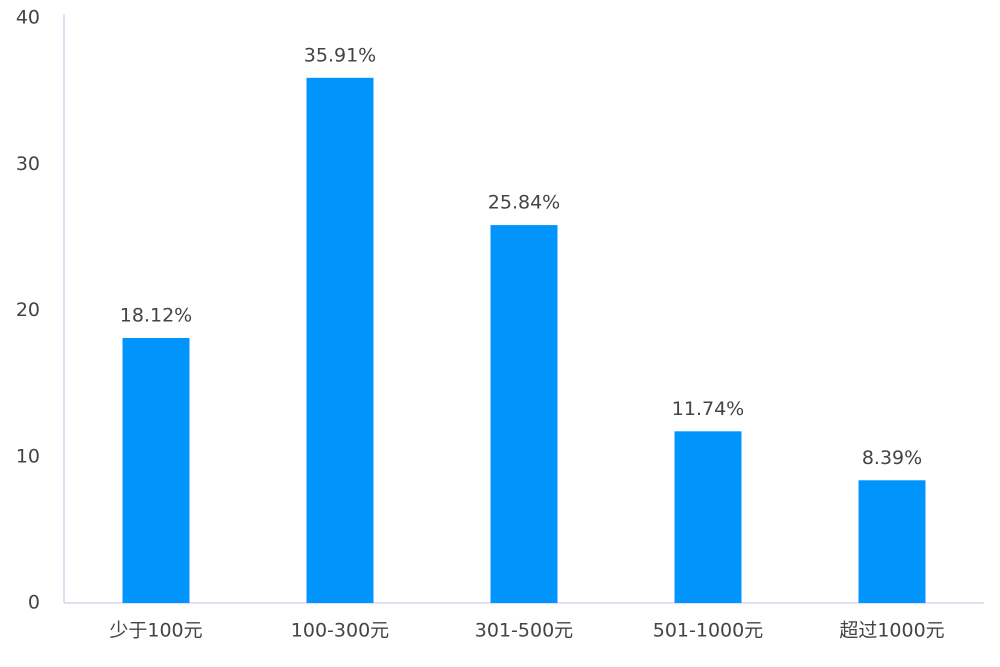  What do you see at coordinates (28, 164) in the screenshot?
I see `y-tick-label: 30` at bounding box center [28, 164].